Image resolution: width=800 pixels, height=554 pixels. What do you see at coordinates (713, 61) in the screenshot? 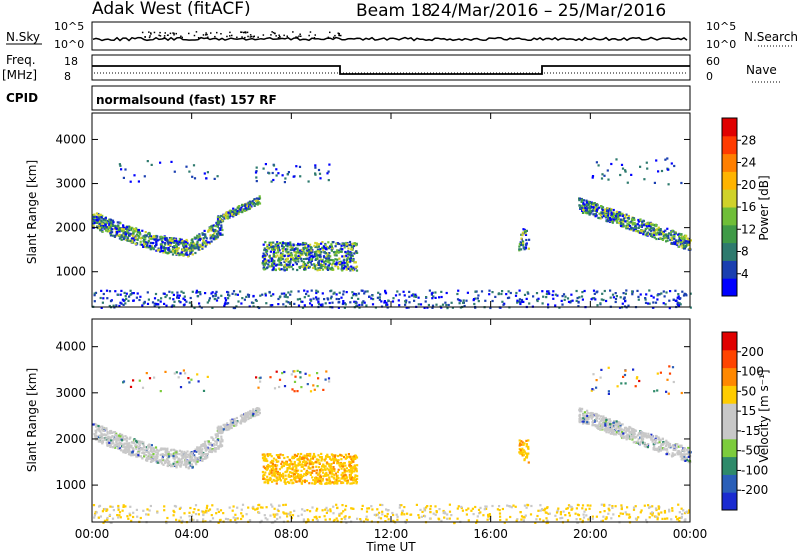
I see `nave-tick-high: 60` at bounding box center [713, 61].